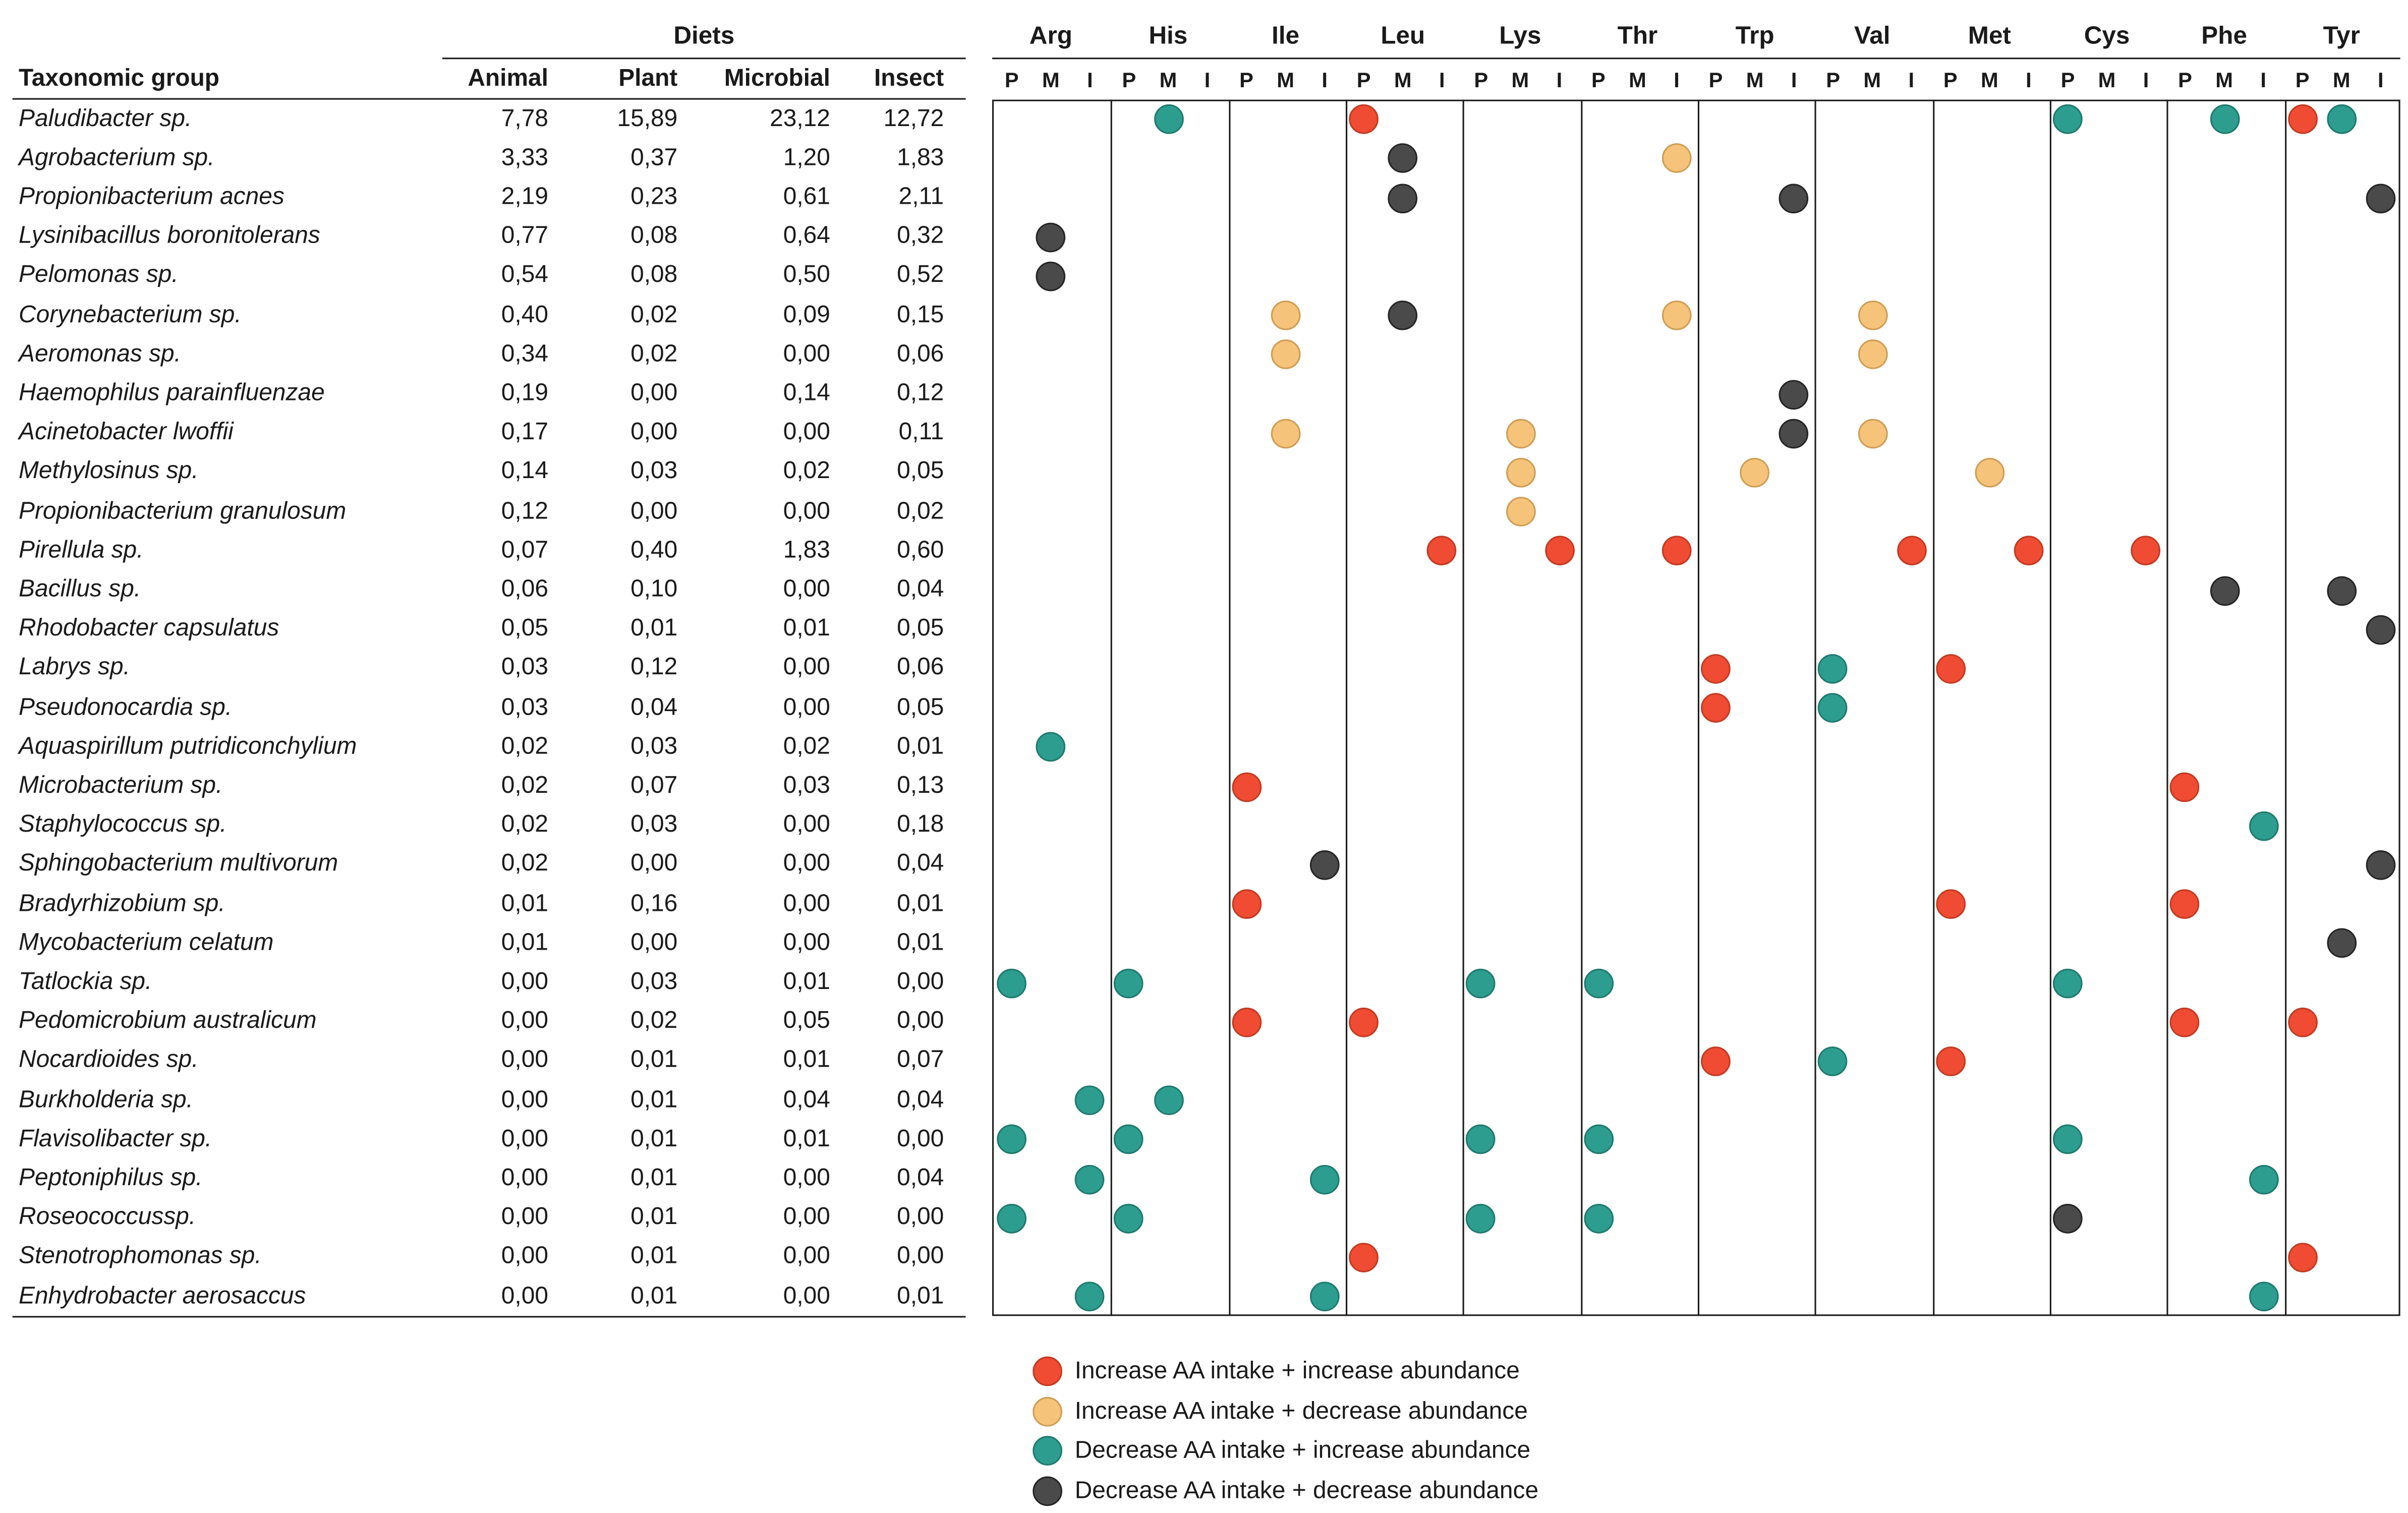 The width and height of the screenshot is (2408, 1513). I want to click on abundance-value: 0,32, so click(920, 236).